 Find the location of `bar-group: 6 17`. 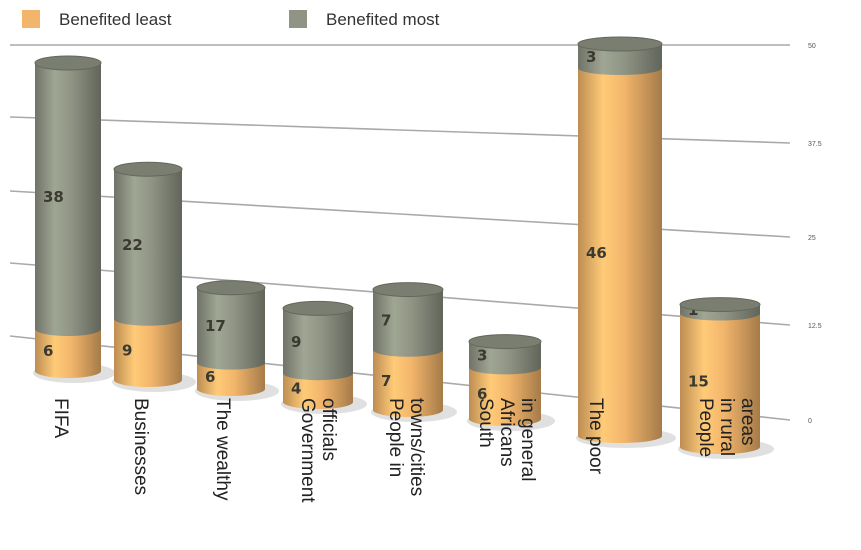

bar-group: 6 17 is located at coordinates (237, 340).